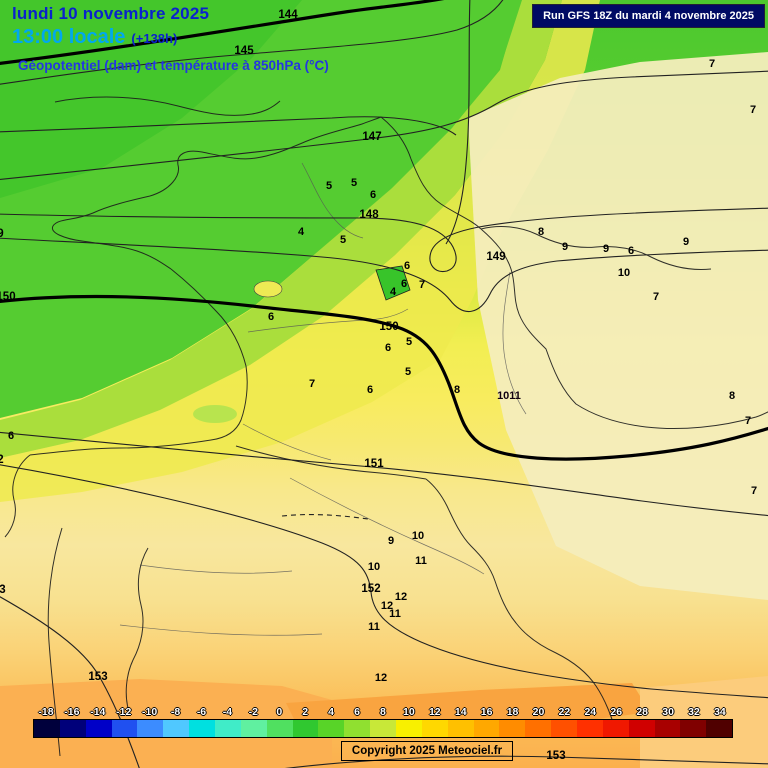  What do you see at coordinates (331, 462) in the screenshot?
I see `border-pyrenees` at bounding box center [331, 462].